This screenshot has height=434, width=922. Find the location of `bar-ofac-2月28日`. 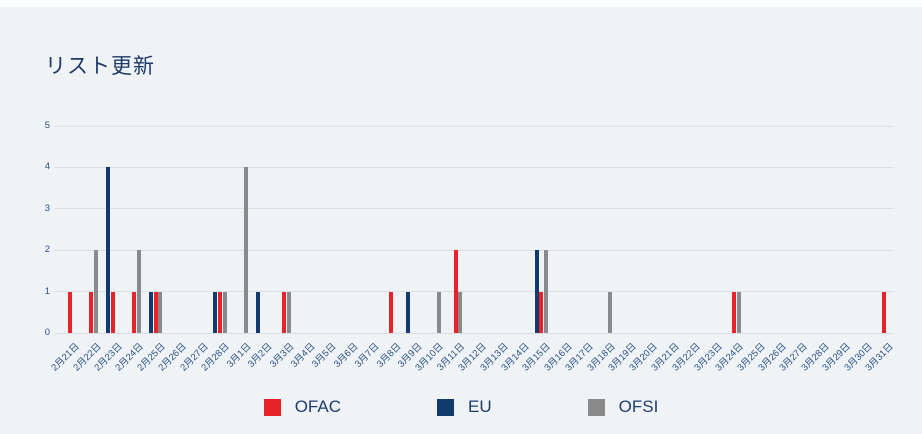

bar-ofac-2月28日 is located at coordinates (219, 312).